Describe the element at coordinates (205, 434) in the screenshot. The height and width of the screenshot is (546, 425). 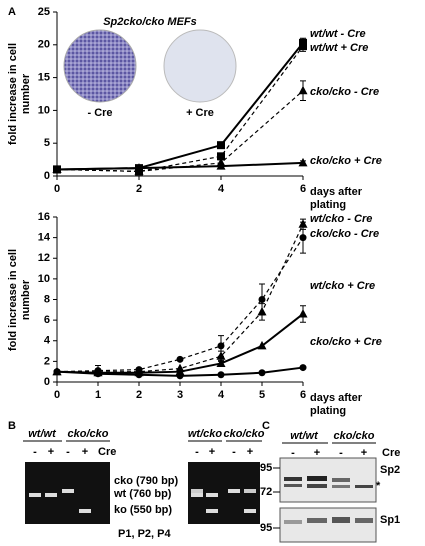
I see `genotype-header: wt/cko` at that location.